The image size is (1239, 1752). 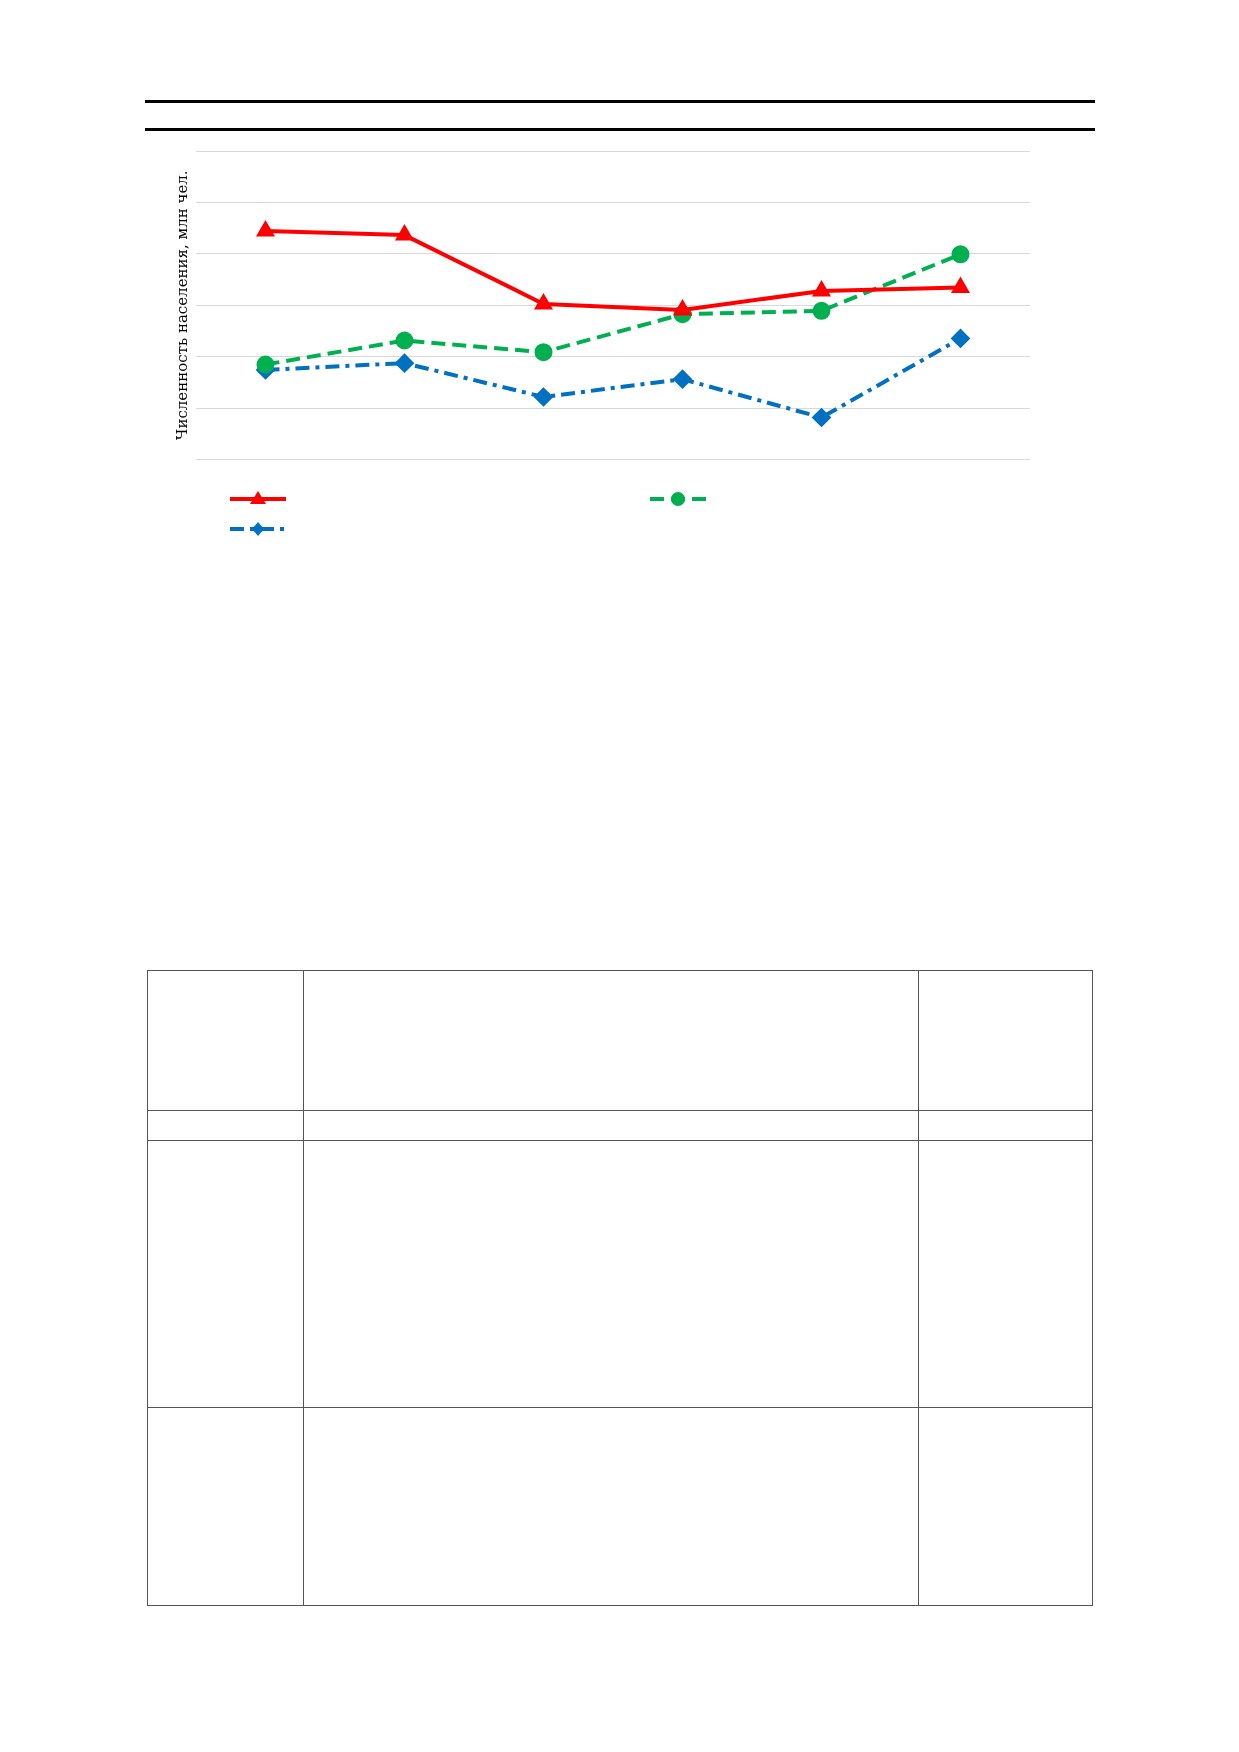 What do you see at coordinates (181, 305) in the screenshot?
I see `y-axis-title: Численность населения, млн чел.` at bounding box center [181, 305].